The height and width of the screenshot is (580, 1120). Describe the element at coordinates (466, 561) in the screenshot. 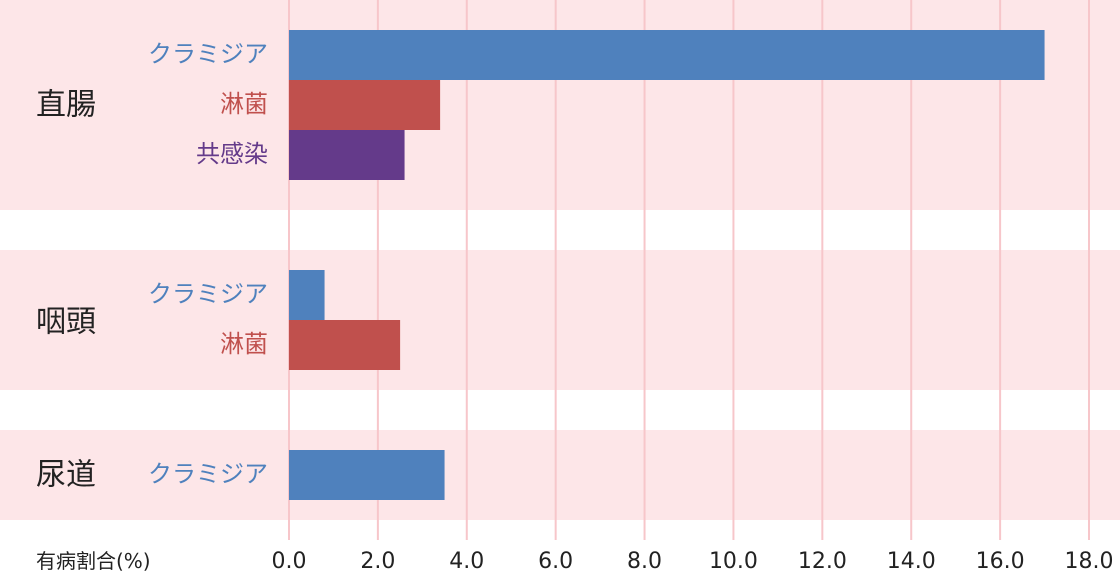

I see `x-tick-label: 4.0` at that location.